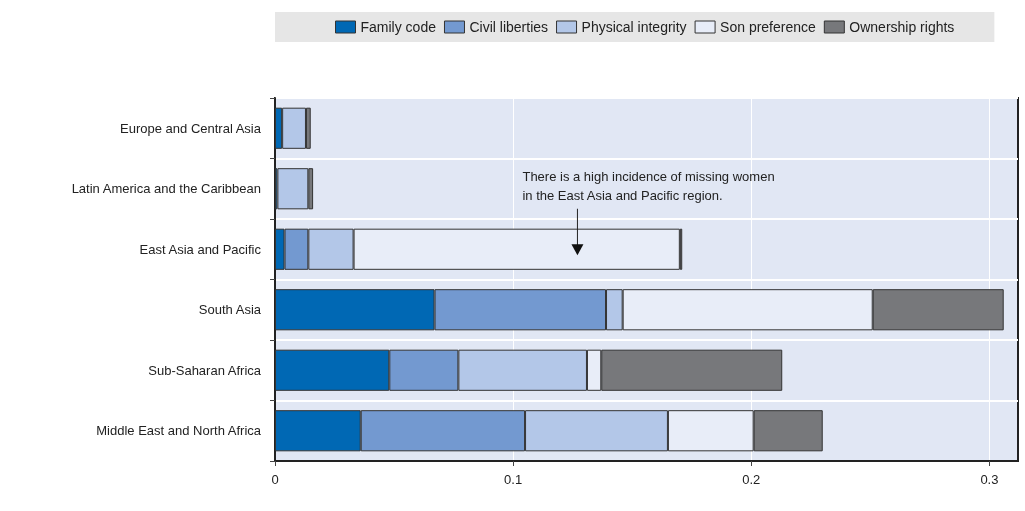  Describe the element at coordinates (768, 27) in the screenshot. I see `legend-label: Son preference` at that location.